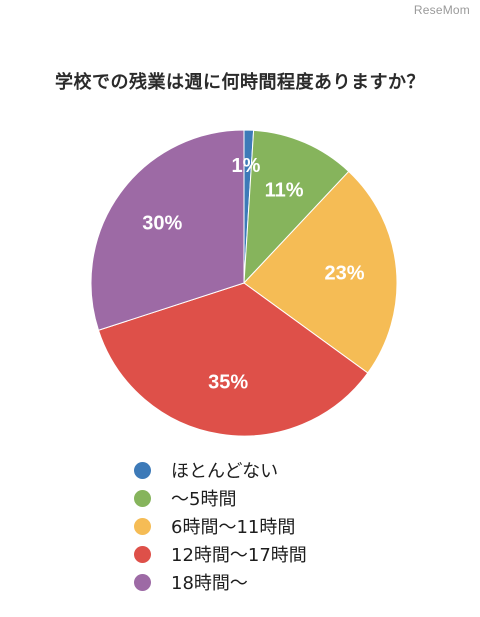  I want to click on legend-label: ほとんどない, so click(225, 471).